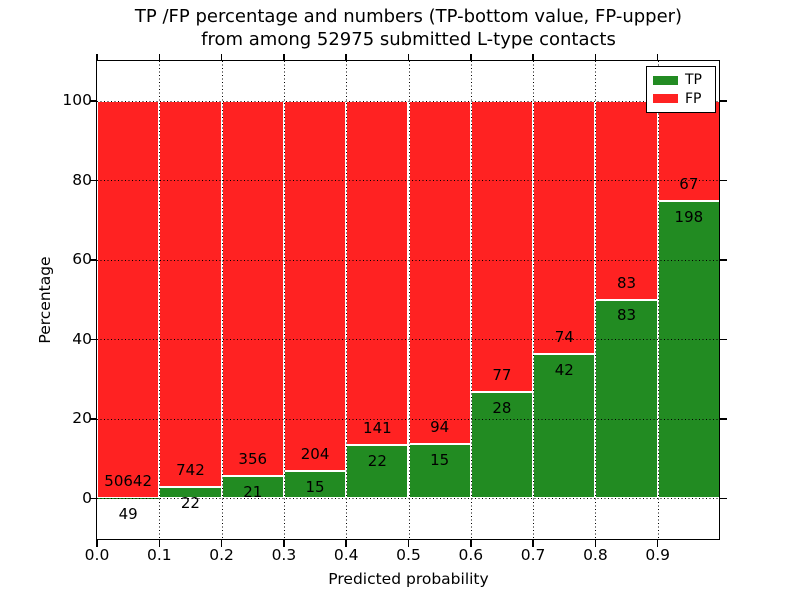 The width and height of the screenshot is (800, 600). Describe the element at coordinates (502, 408) in the screenshot. I see `tp-count-label: 28` at that location.